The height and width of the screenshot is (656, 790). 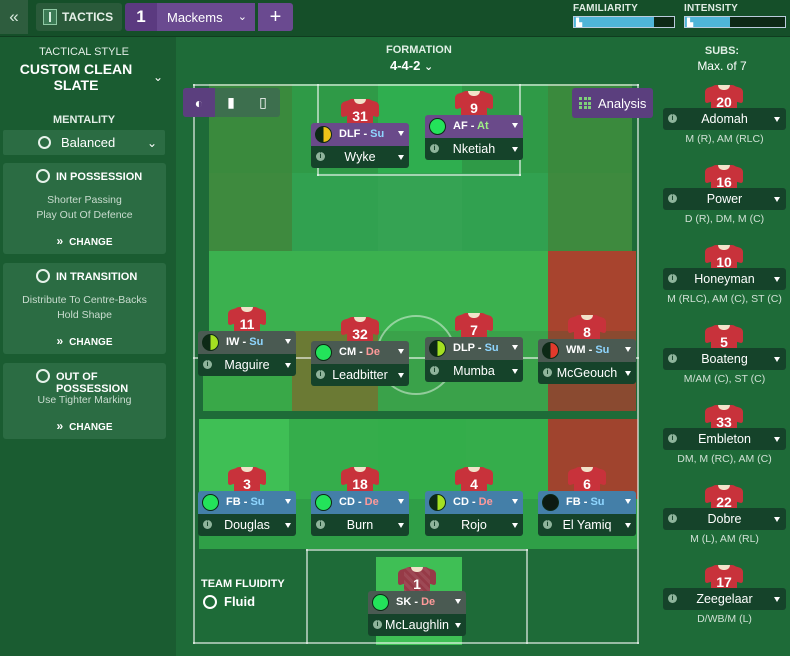 I want to click on sub-slot: 5 i Boateng M/AM (C), ST (C), so click(x=724, y=363).